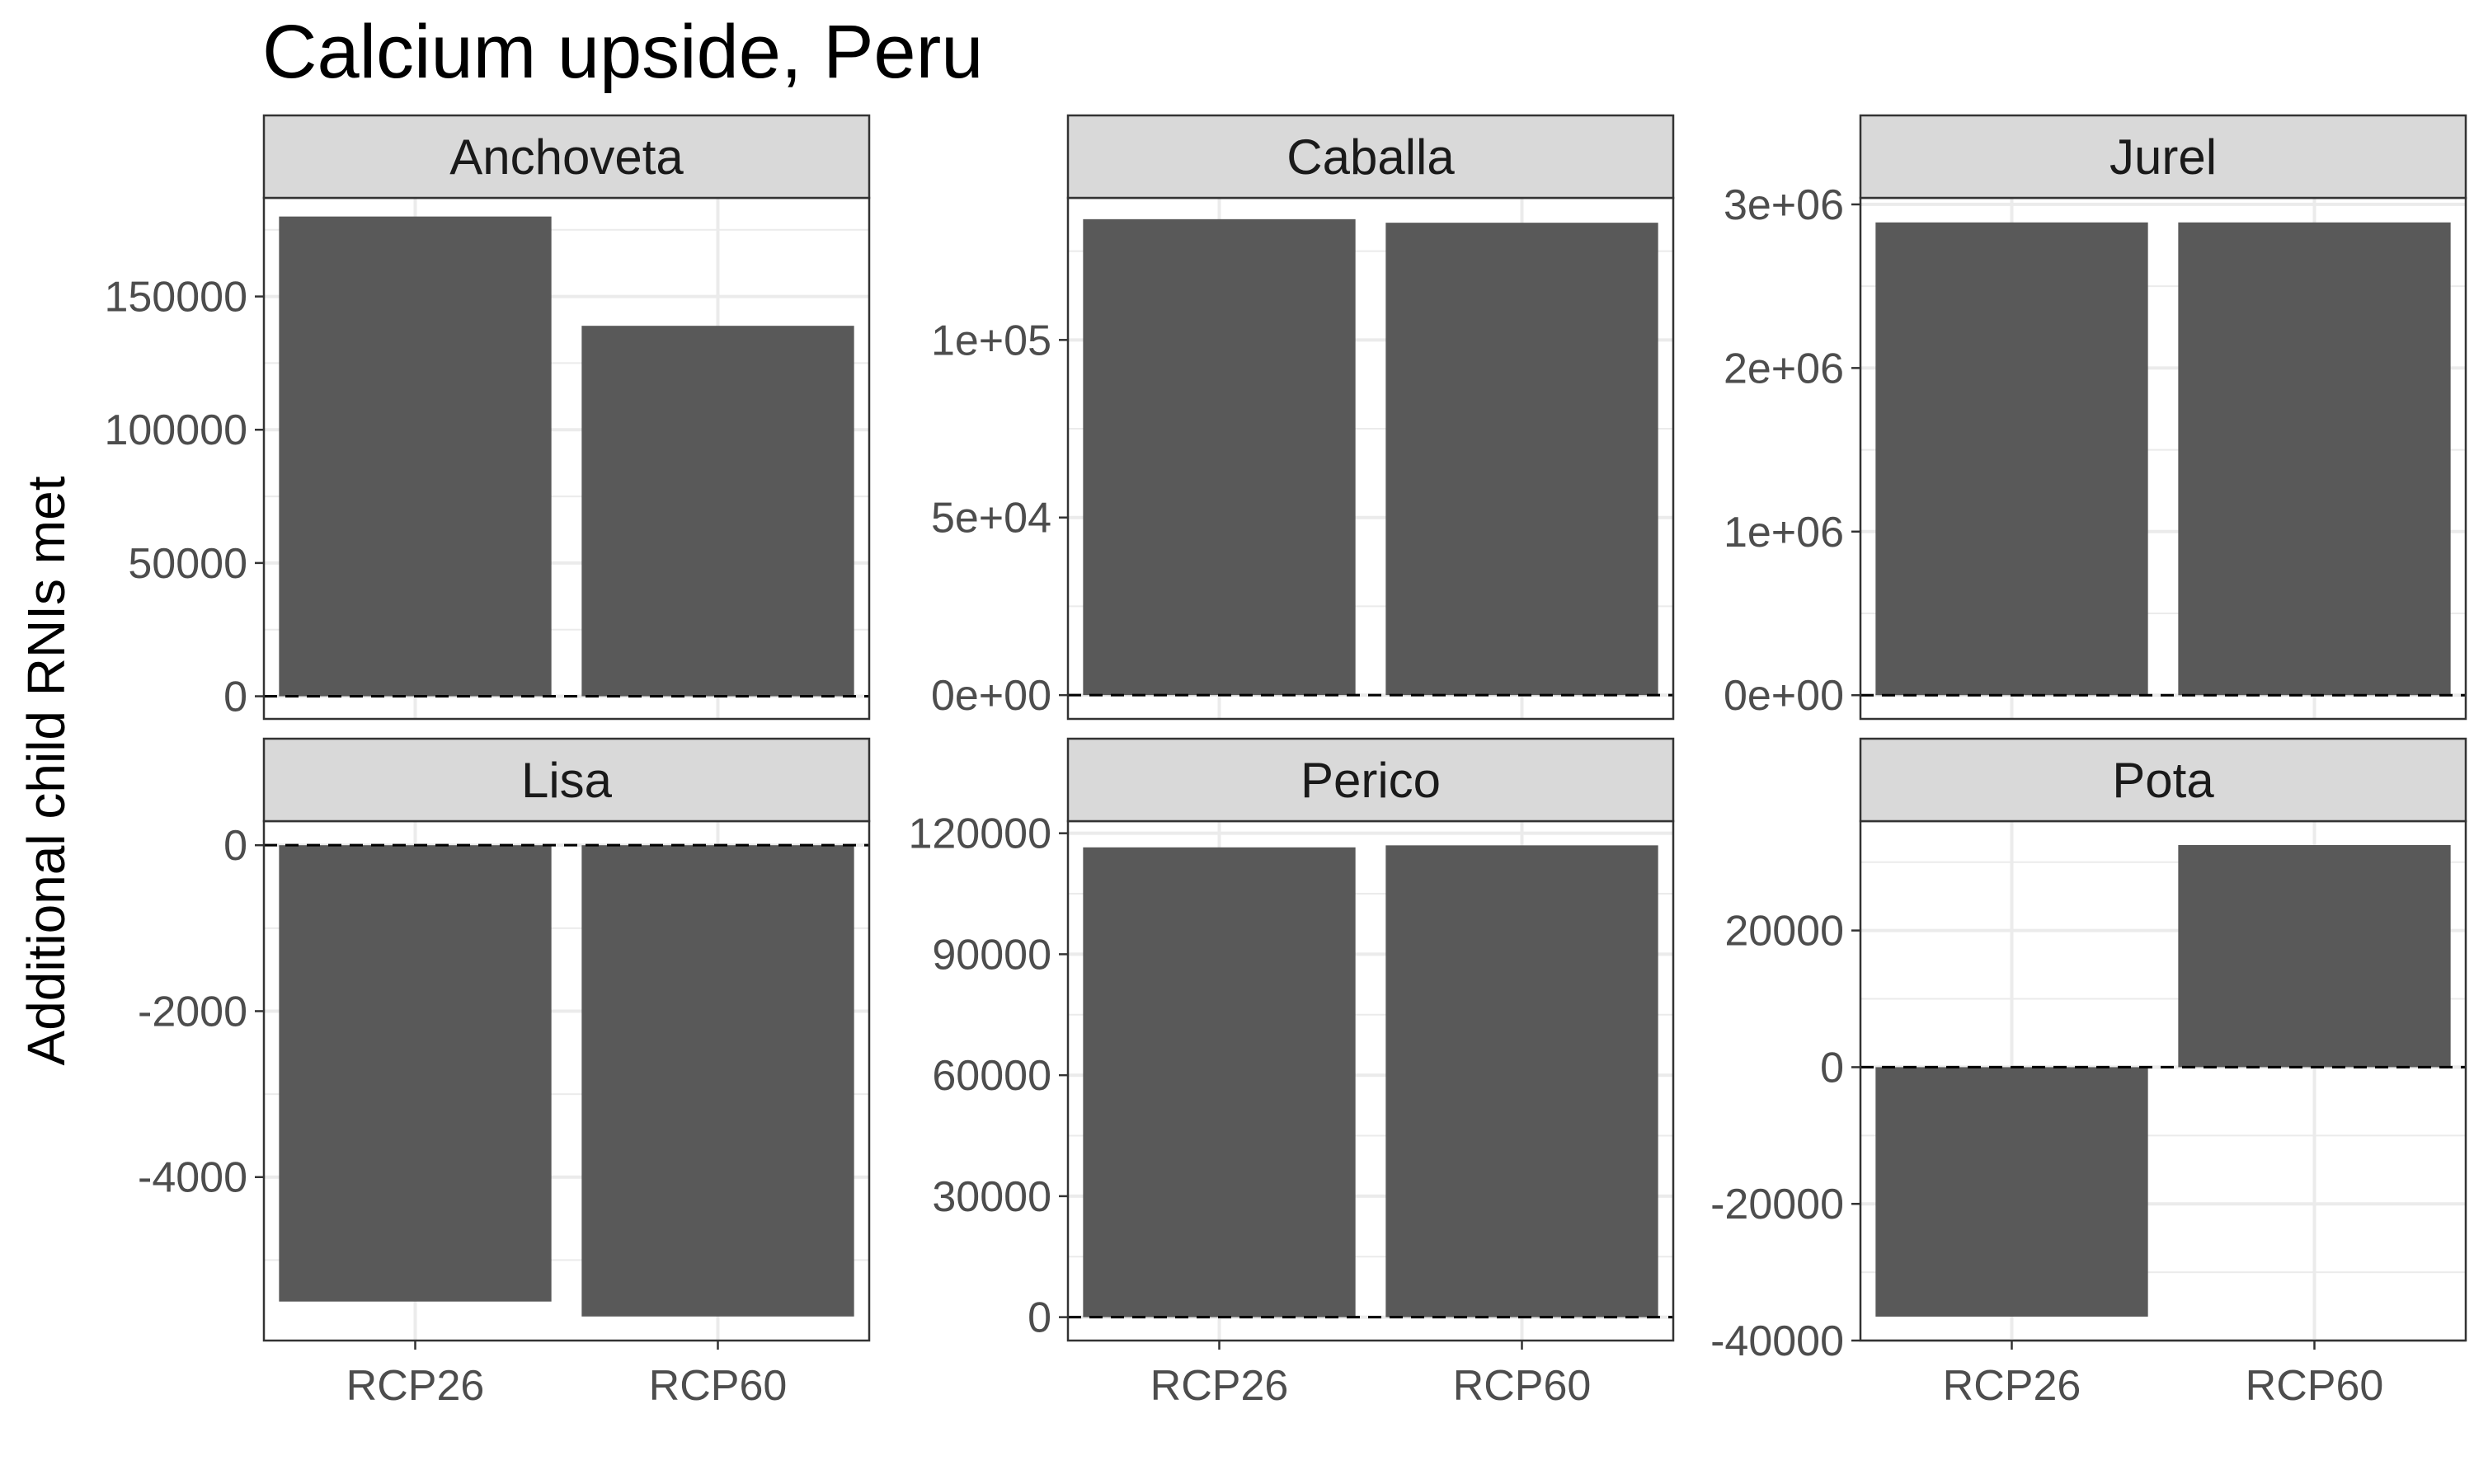 This screenshot has width=2474, height=1484. What do you see at coordinates (192, 1178) in the screenshot?
I see `y-tick-label: -4000` at bounding box center [192, 1178].